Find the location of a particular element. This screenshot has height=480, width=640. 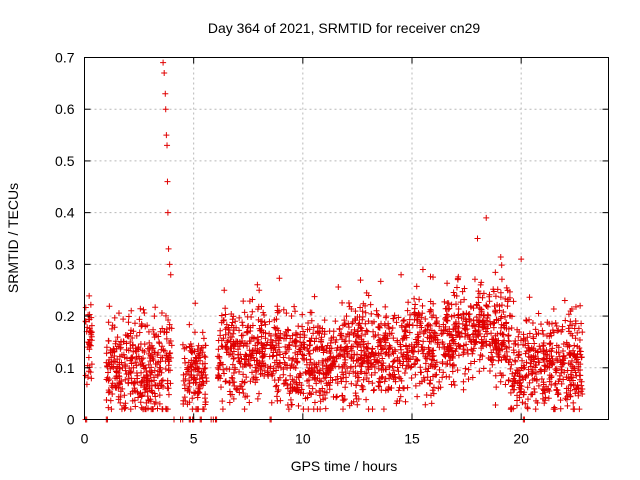

y-tick-label: 0.2 is located at coordinates (65, 316).